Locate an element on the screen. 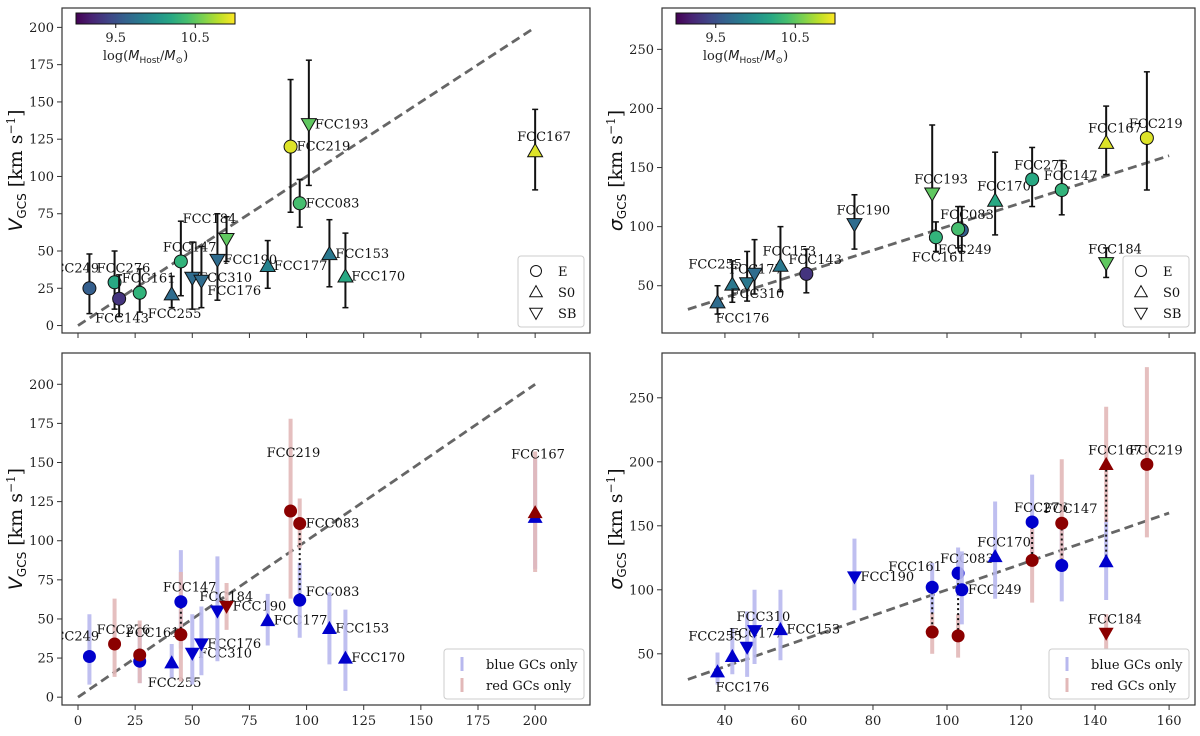  data-point-FCC143: FCC143 is located at coordinates (815, 271).